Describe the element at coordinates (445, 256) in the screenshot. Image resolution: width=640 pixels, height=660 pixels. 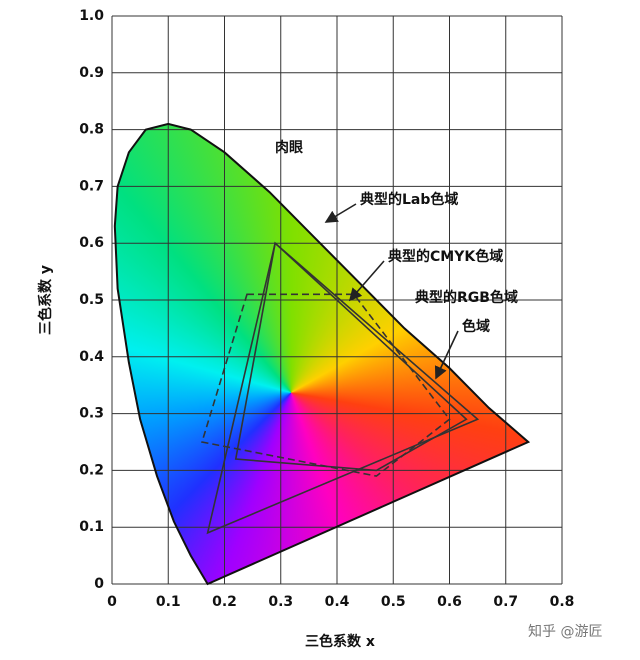
I see `annotation: 典型的CMYK色域` at that location.